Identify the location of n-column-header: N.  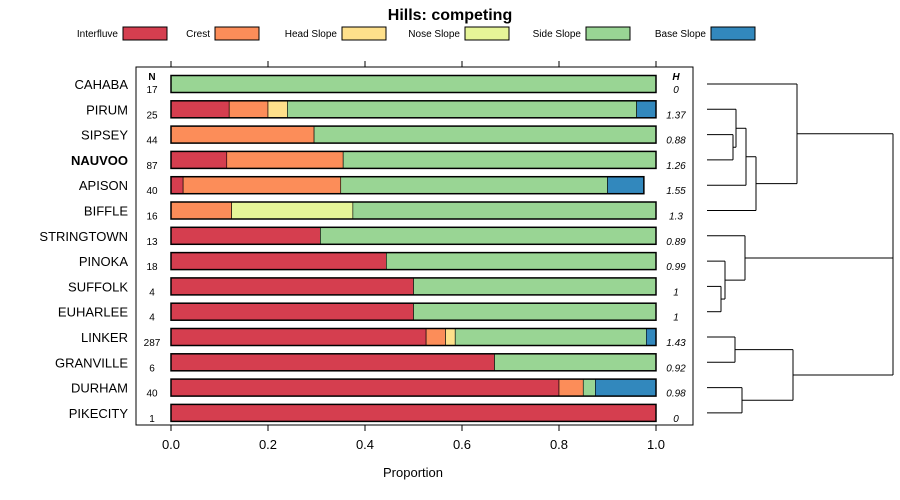
(151, 77).